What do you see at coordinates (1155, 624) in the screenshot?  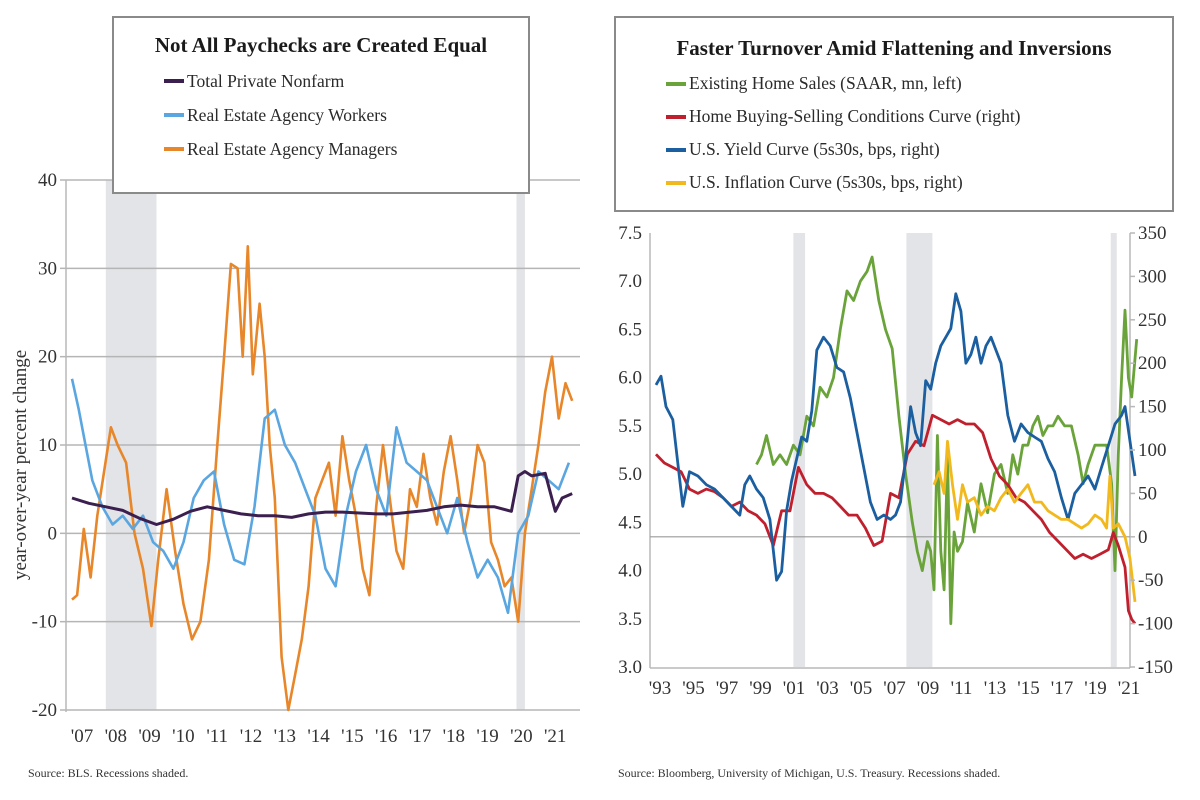 I see `right-y-tick-label: -100` at bounding box center [1155, 624].